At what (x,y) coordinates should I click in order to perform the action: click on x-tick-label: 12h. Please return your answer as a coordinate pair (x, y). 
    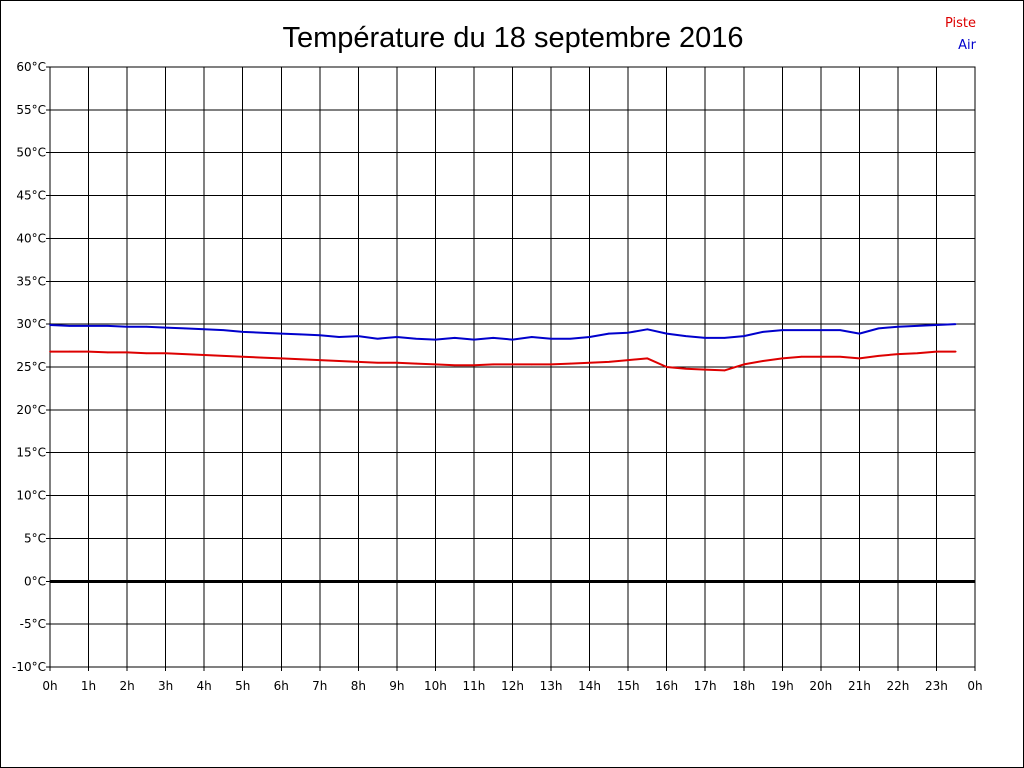
    Looking at the image, I should click on (512, 686).